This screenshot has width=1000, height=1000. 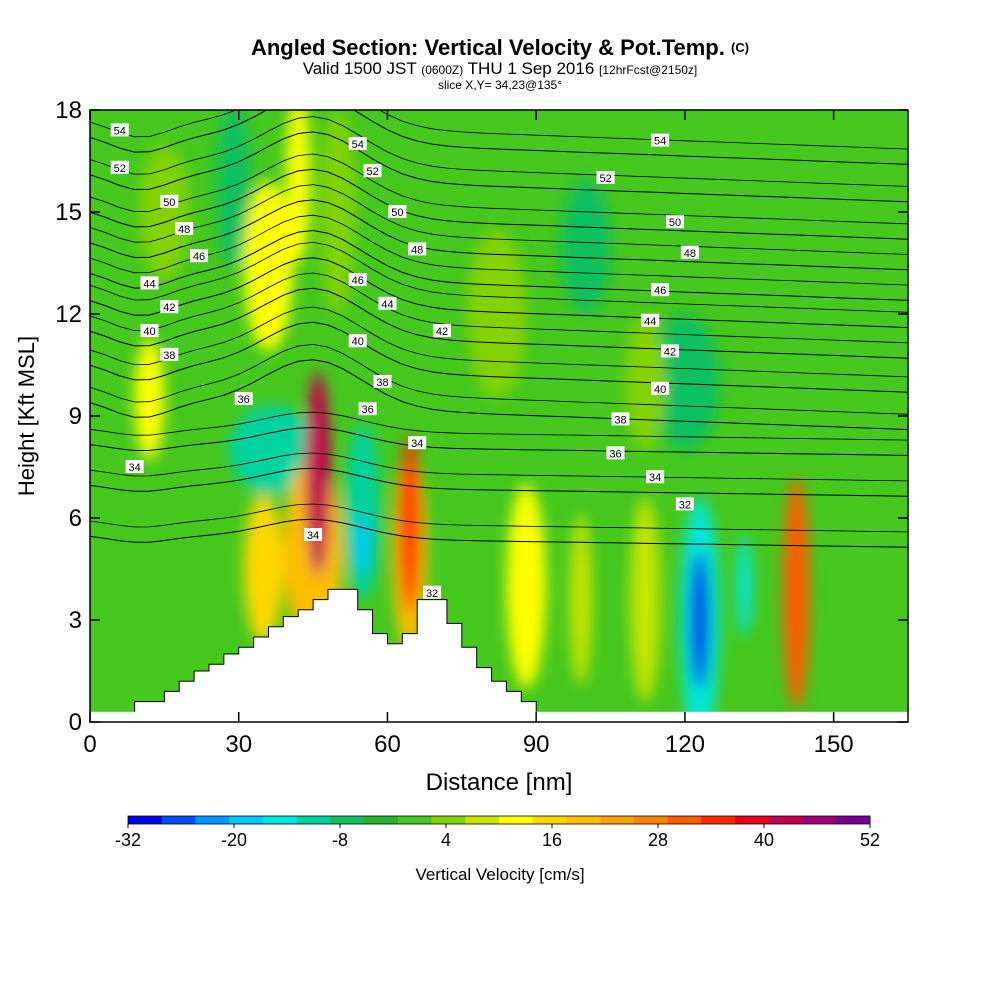 I want to click on x-tick-label: 150, so click(x=834, y=744).